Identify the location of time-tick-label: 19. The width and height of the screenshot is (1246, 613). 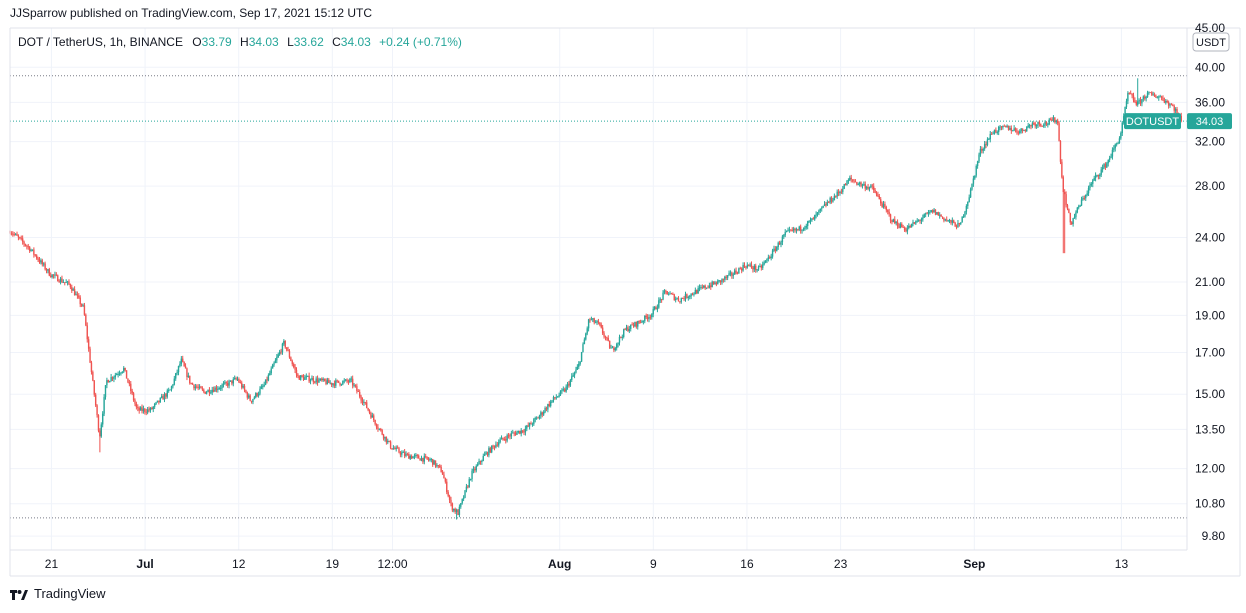
(333, 564).